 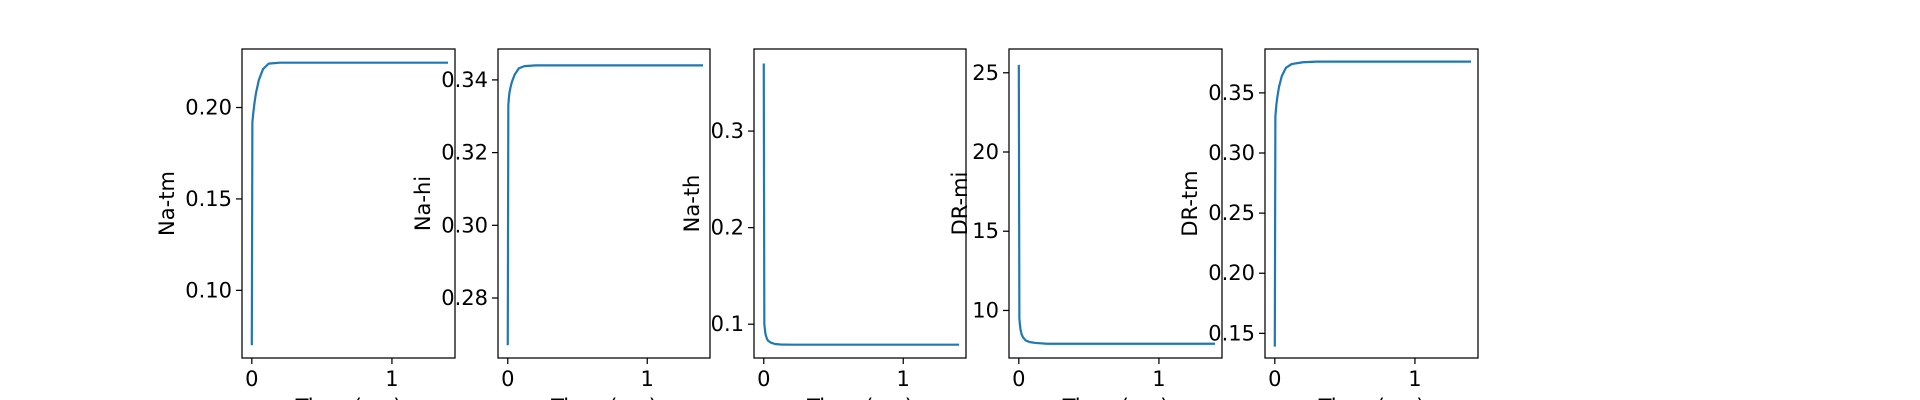 What do you see at coordinates (985, 73) in the screenshot?
I see `y-tick-label: 25` at bounding box center [985, 73].